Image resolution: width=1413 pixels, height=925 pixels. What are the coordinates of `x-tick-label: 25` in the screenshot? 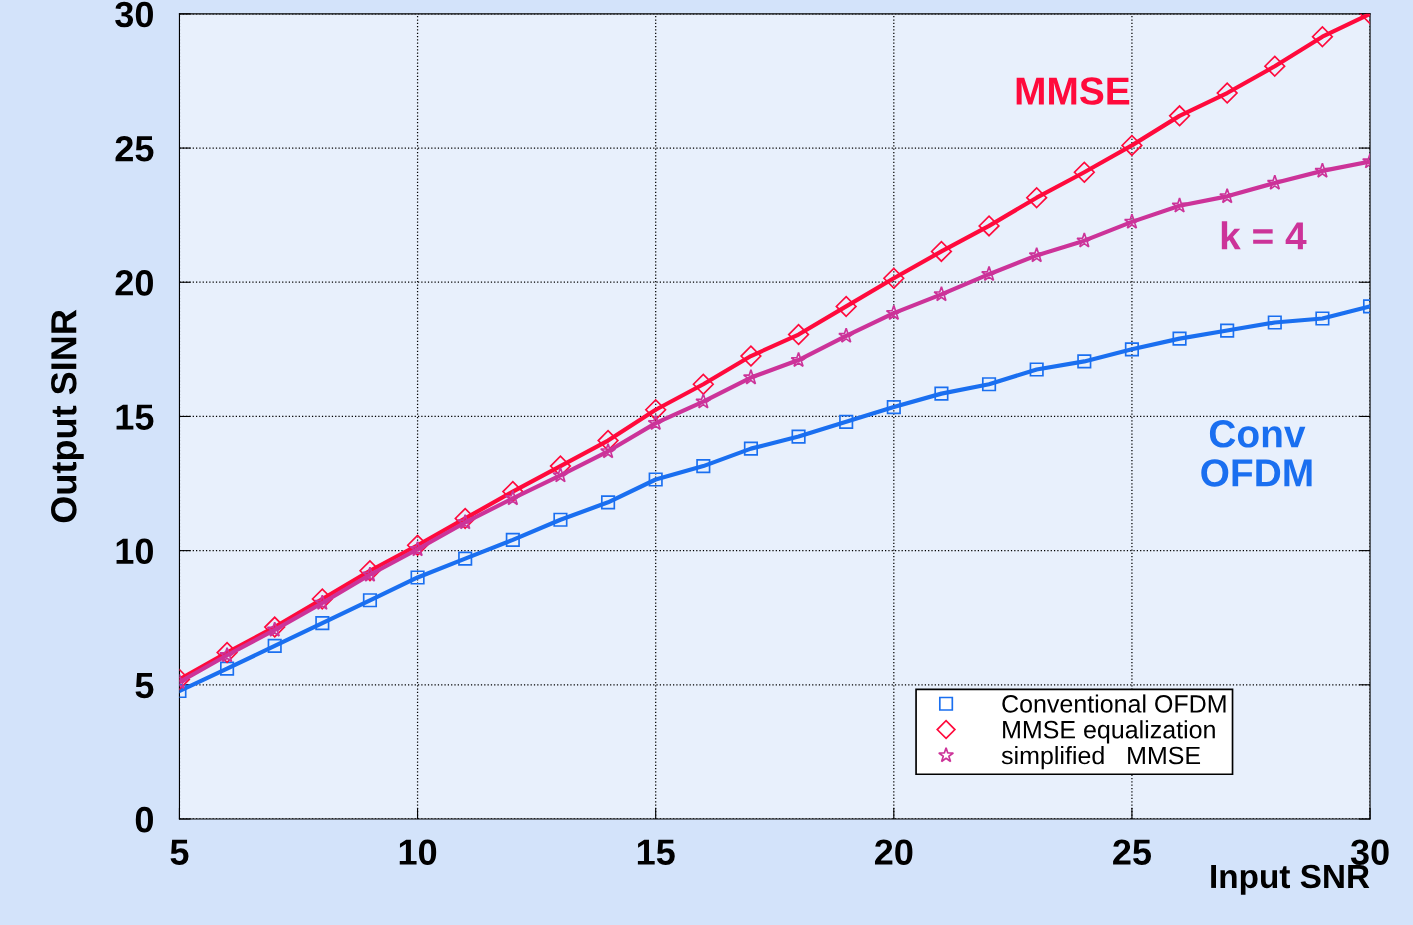 It's located at (1132, 852).